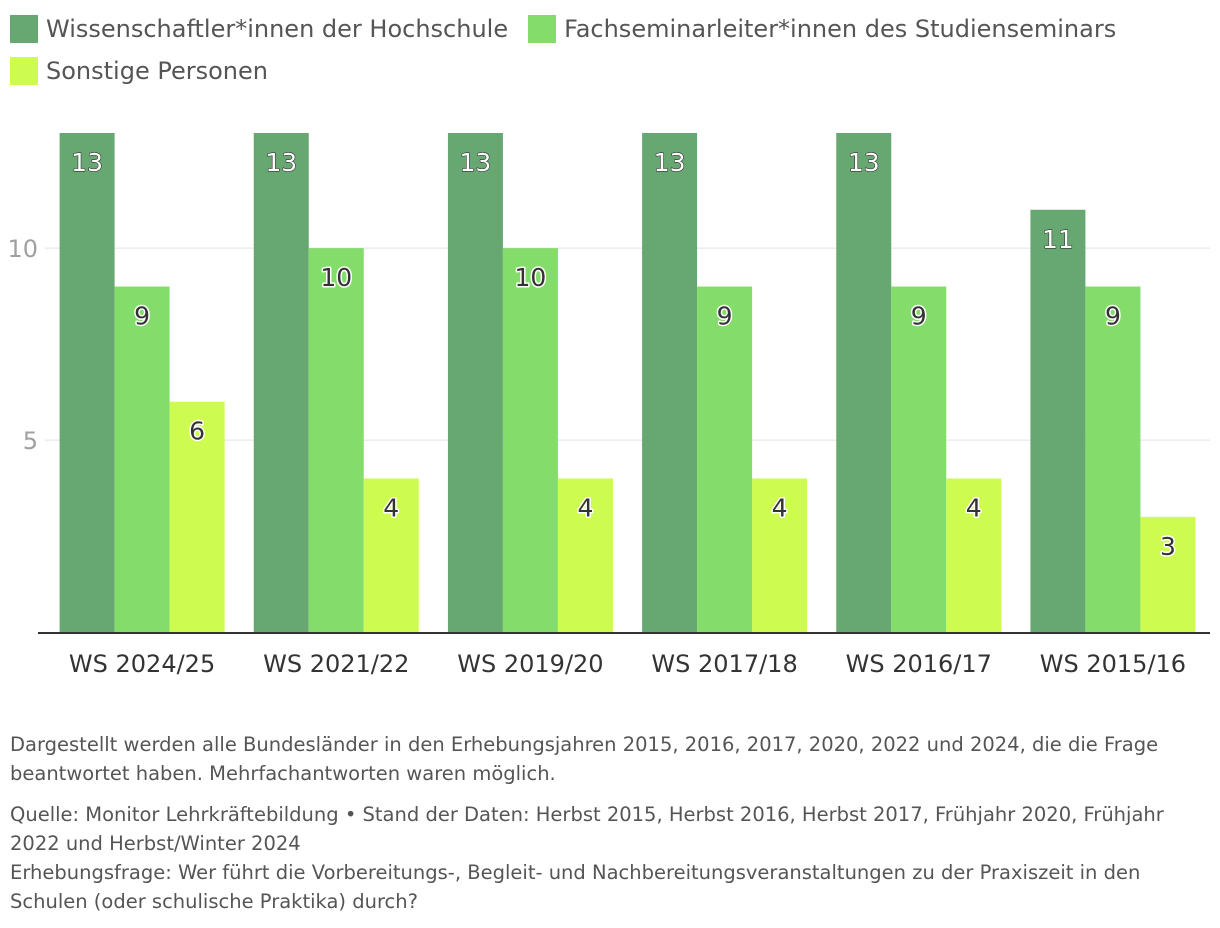  Describe the element at coordinates (1168, 546) in the screenshot. I see `data-label: 3` at that location.